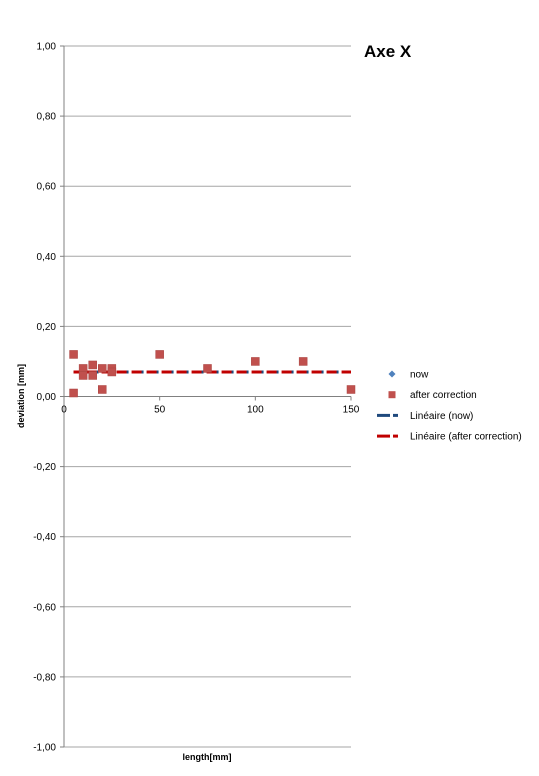 This screenshot has height=776, width=539. What do you see at coordinates (441, 416) in the screenshot?
I see `legend-label: Linéaire (now)` at bounding box center [441, 416].